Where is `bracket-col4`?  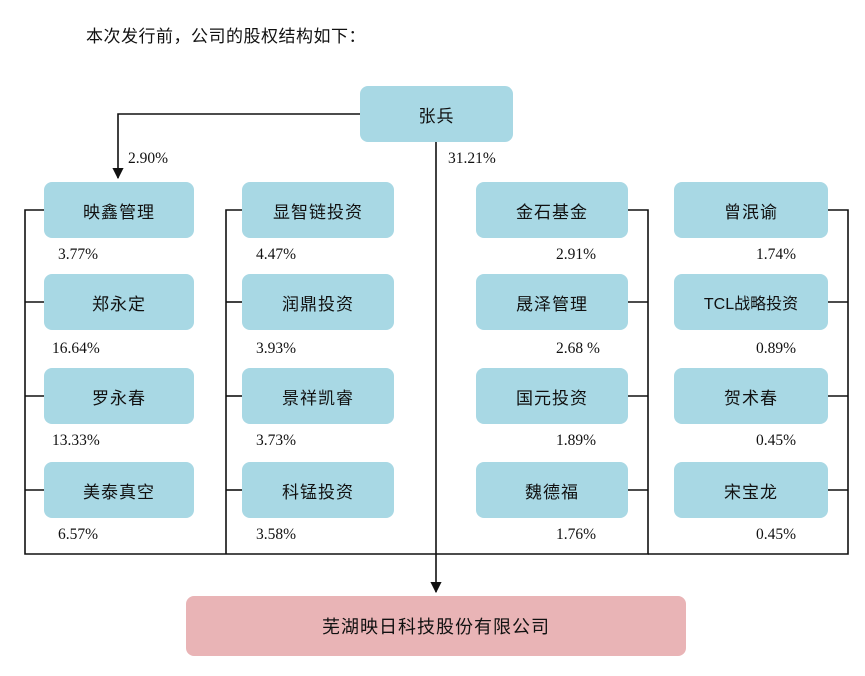
bracket-col4 is located at coordinates (748, 382).